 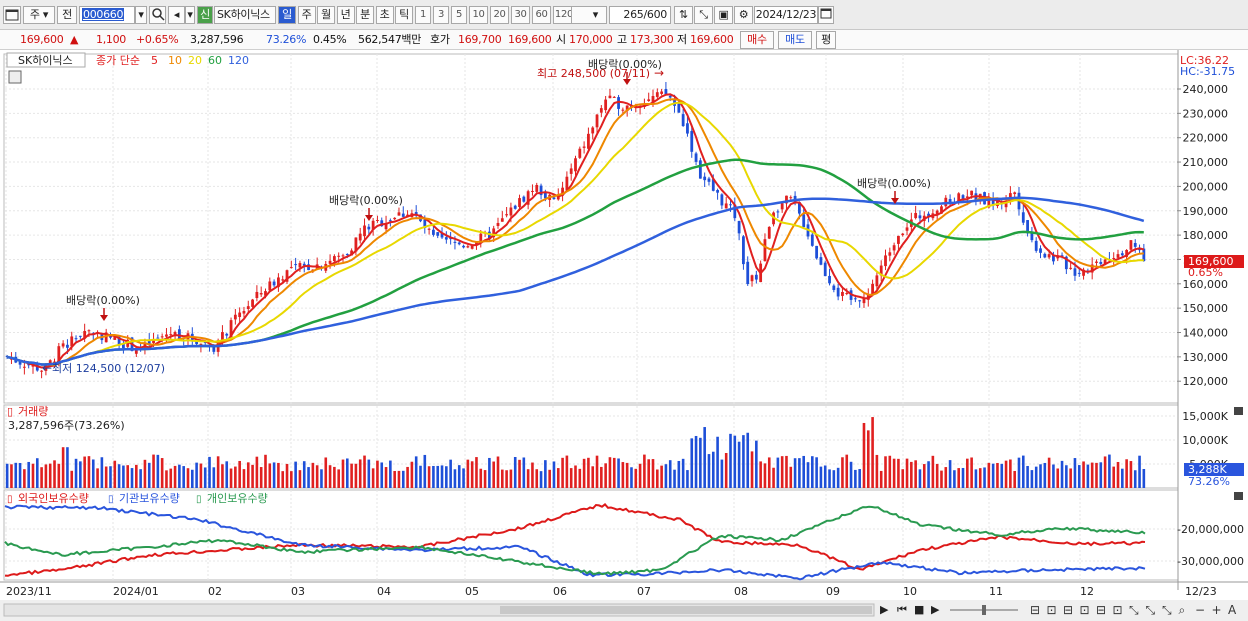 What do you see at coordinates (107, 15) in the screenshot?
I see `code-input: 000660` at bounding box center [107, 15].